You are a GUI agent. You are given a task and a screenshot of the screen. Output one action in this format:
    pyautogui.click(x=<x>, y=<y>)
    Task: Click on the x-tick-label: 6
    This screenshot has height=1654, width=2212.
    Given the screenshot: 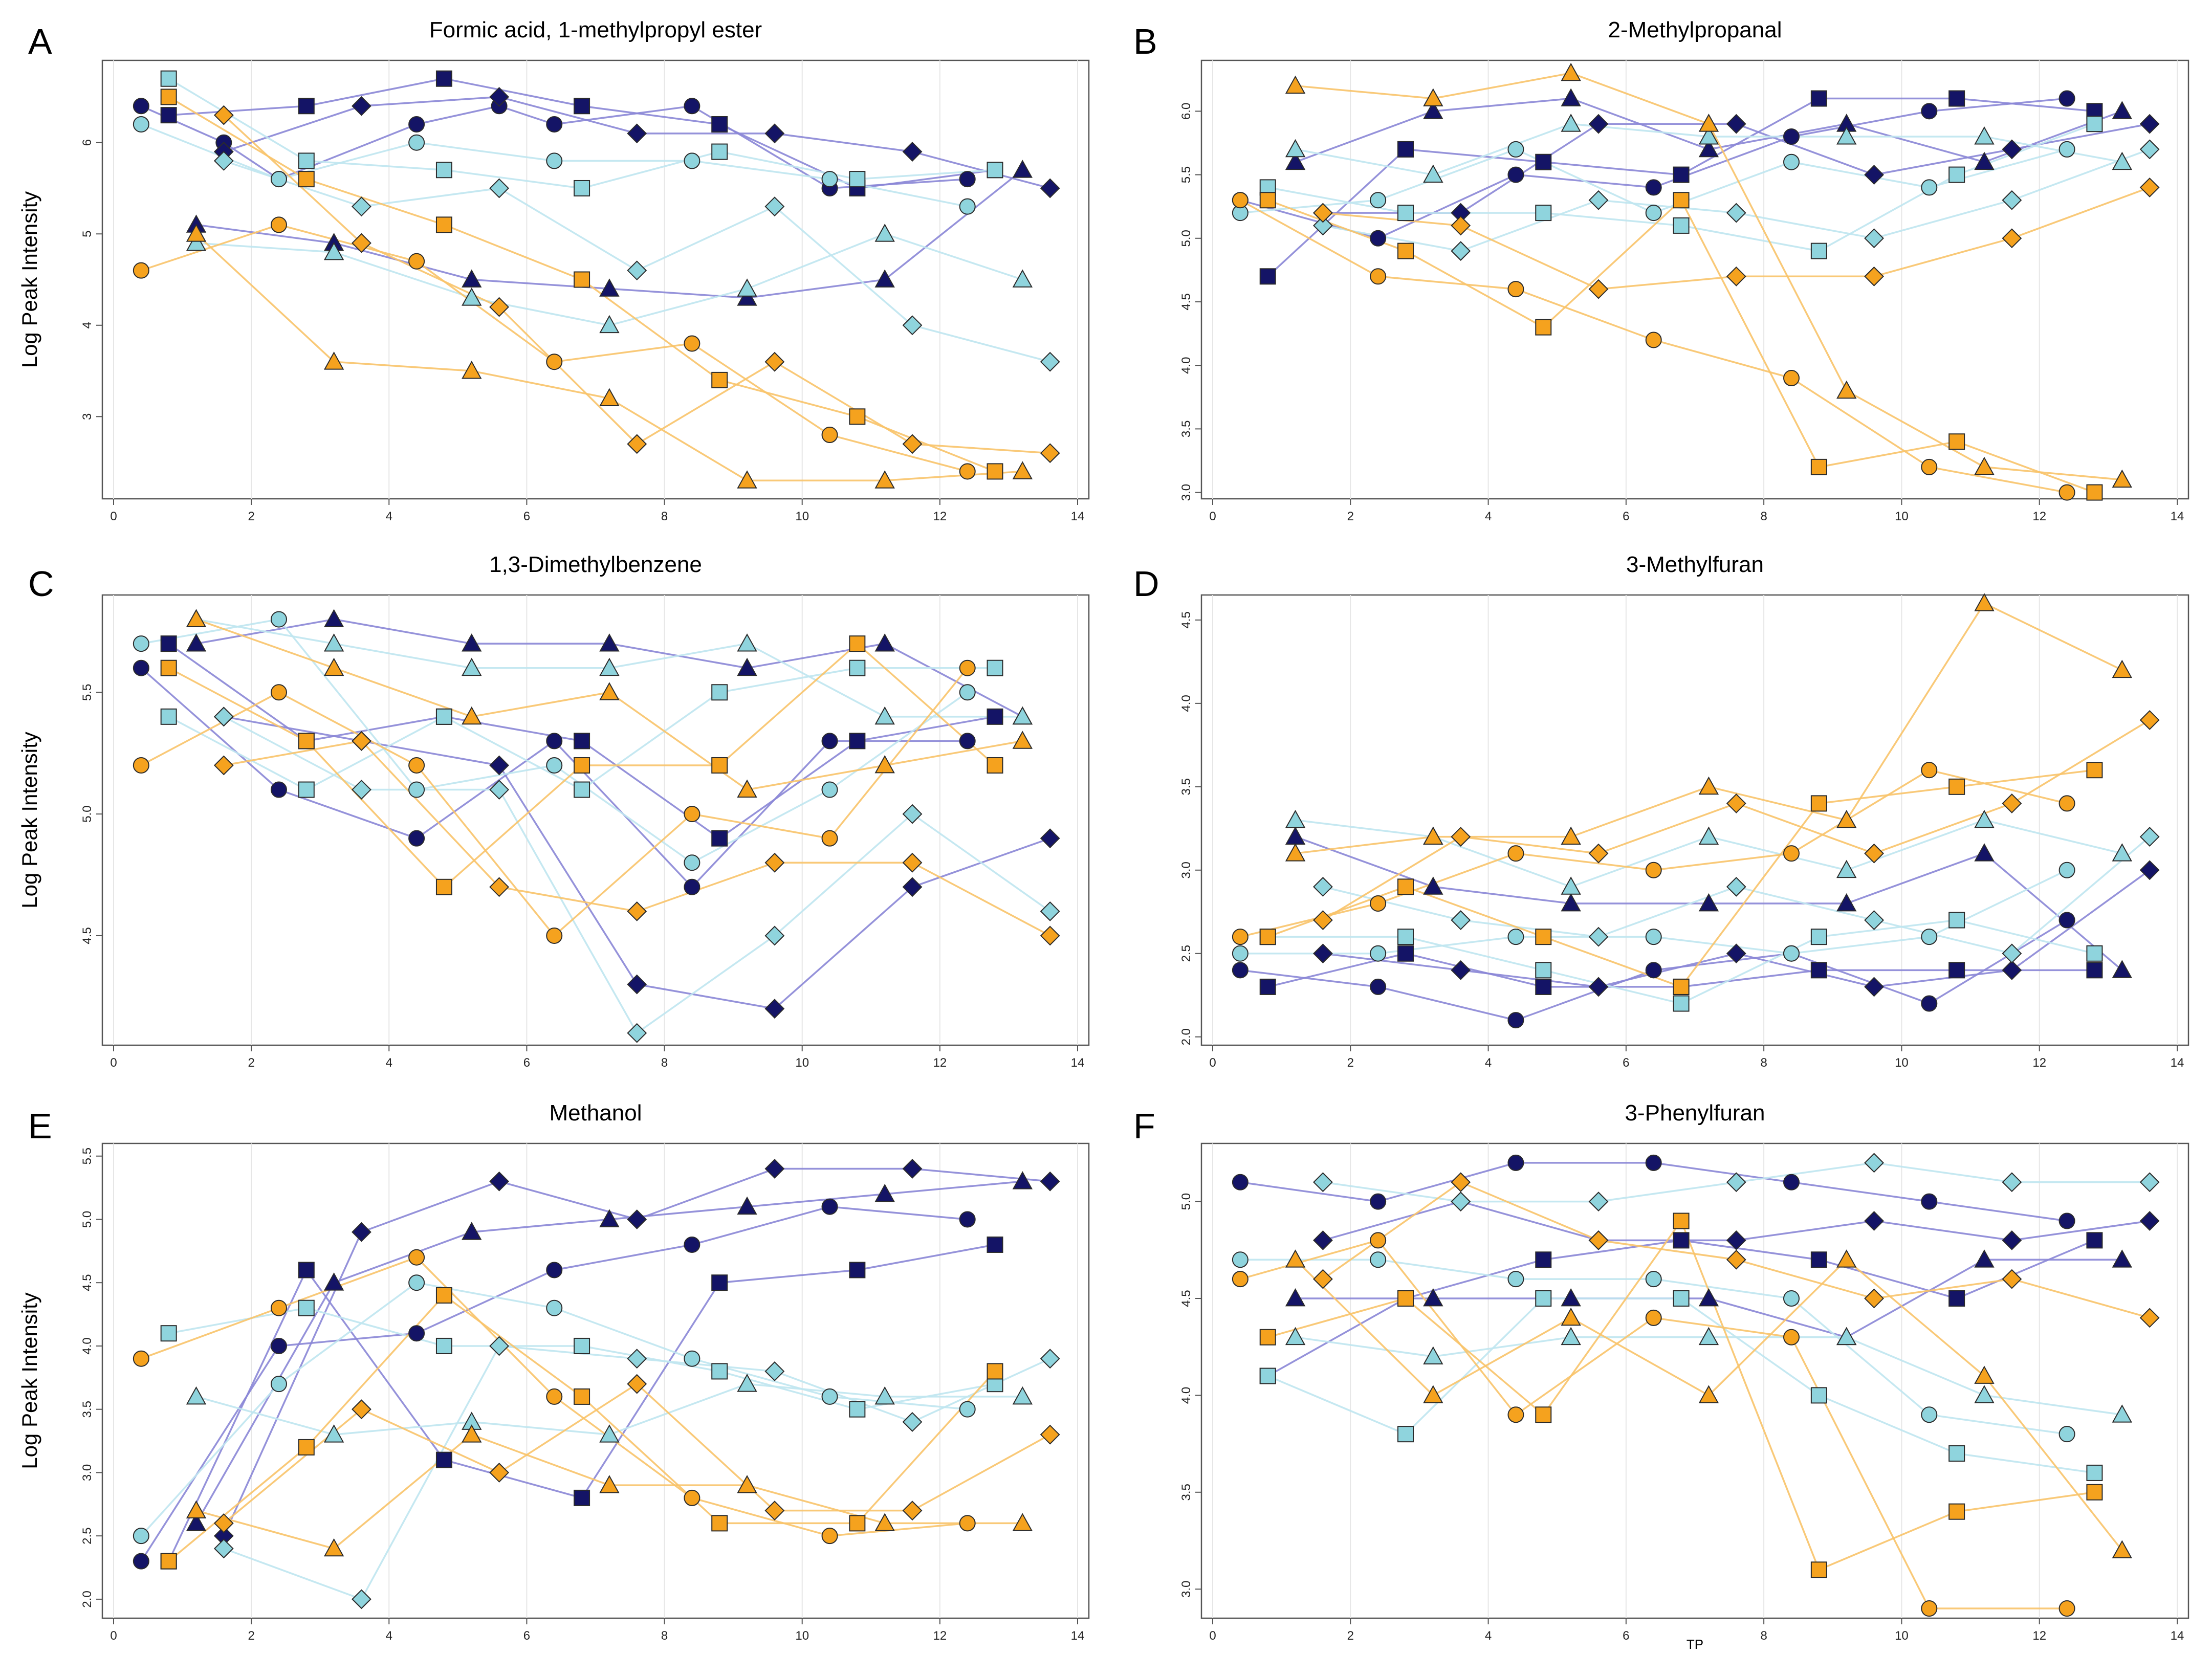 What is the action you would take?
    pyautogui.click(x=1626, y=516)
    